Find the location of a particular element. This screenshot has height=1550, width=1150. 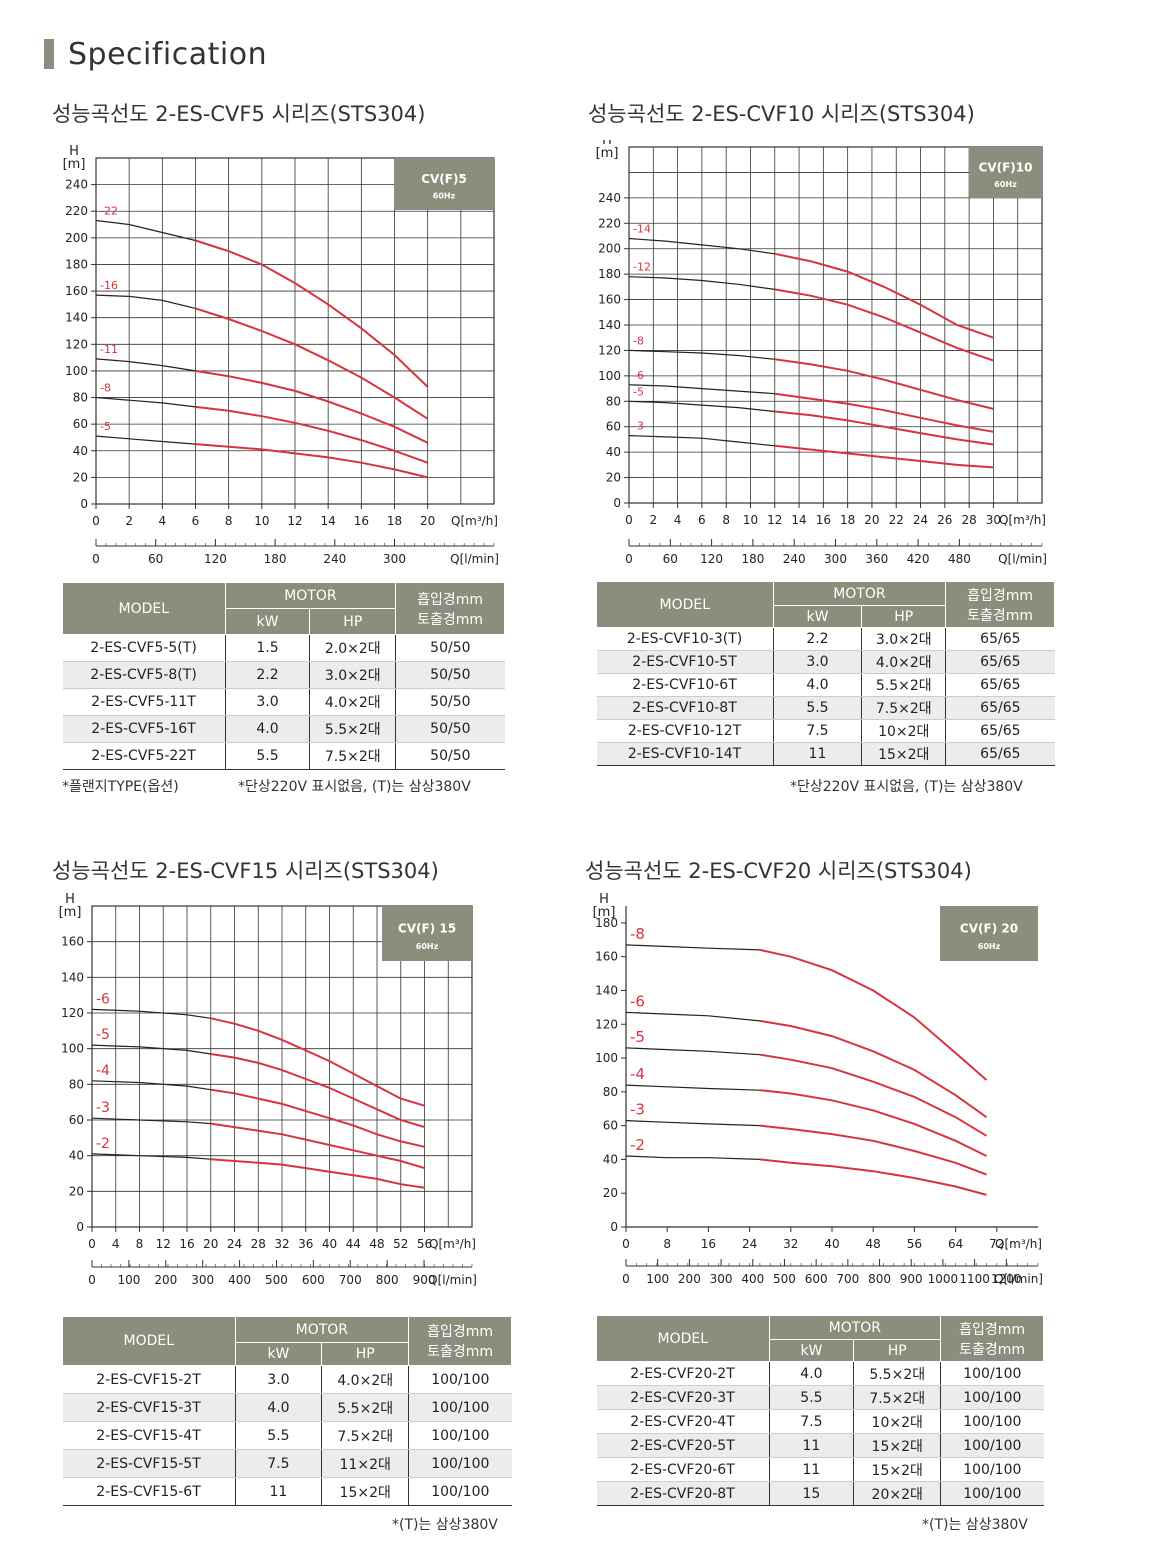

note-flange: *플랜지TYPE(옵션) is located at coordinates (120, 787).